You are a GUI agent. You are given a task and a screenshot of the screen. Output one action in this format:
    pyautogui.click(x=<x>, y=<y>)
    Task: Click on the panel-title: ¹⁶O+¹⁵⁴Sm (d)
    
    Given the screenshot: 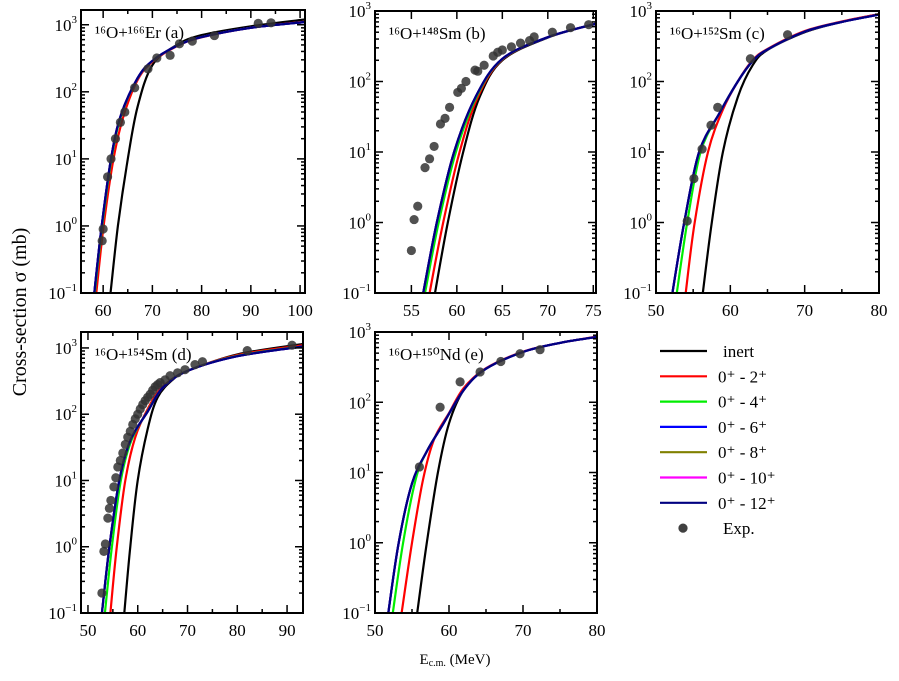 What is the action you would take?
    pyautogui.click(x=143, y=354)
    